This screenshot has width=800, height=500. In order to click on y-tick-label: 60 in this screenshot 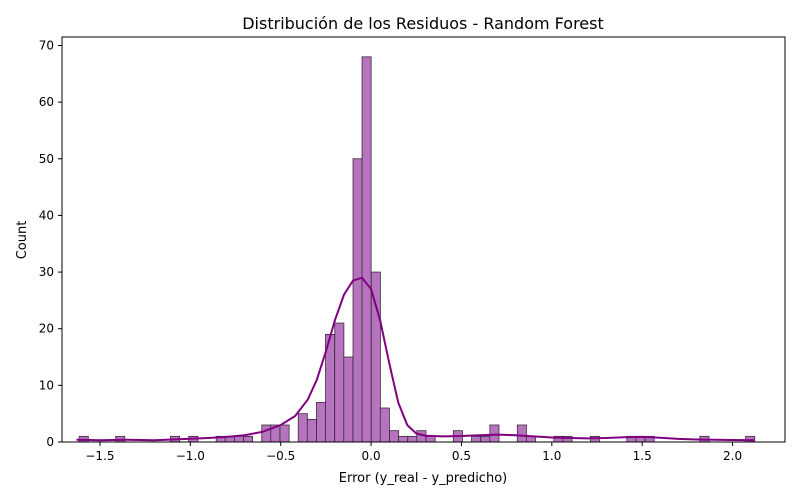, I will do `click(46, 102)`.